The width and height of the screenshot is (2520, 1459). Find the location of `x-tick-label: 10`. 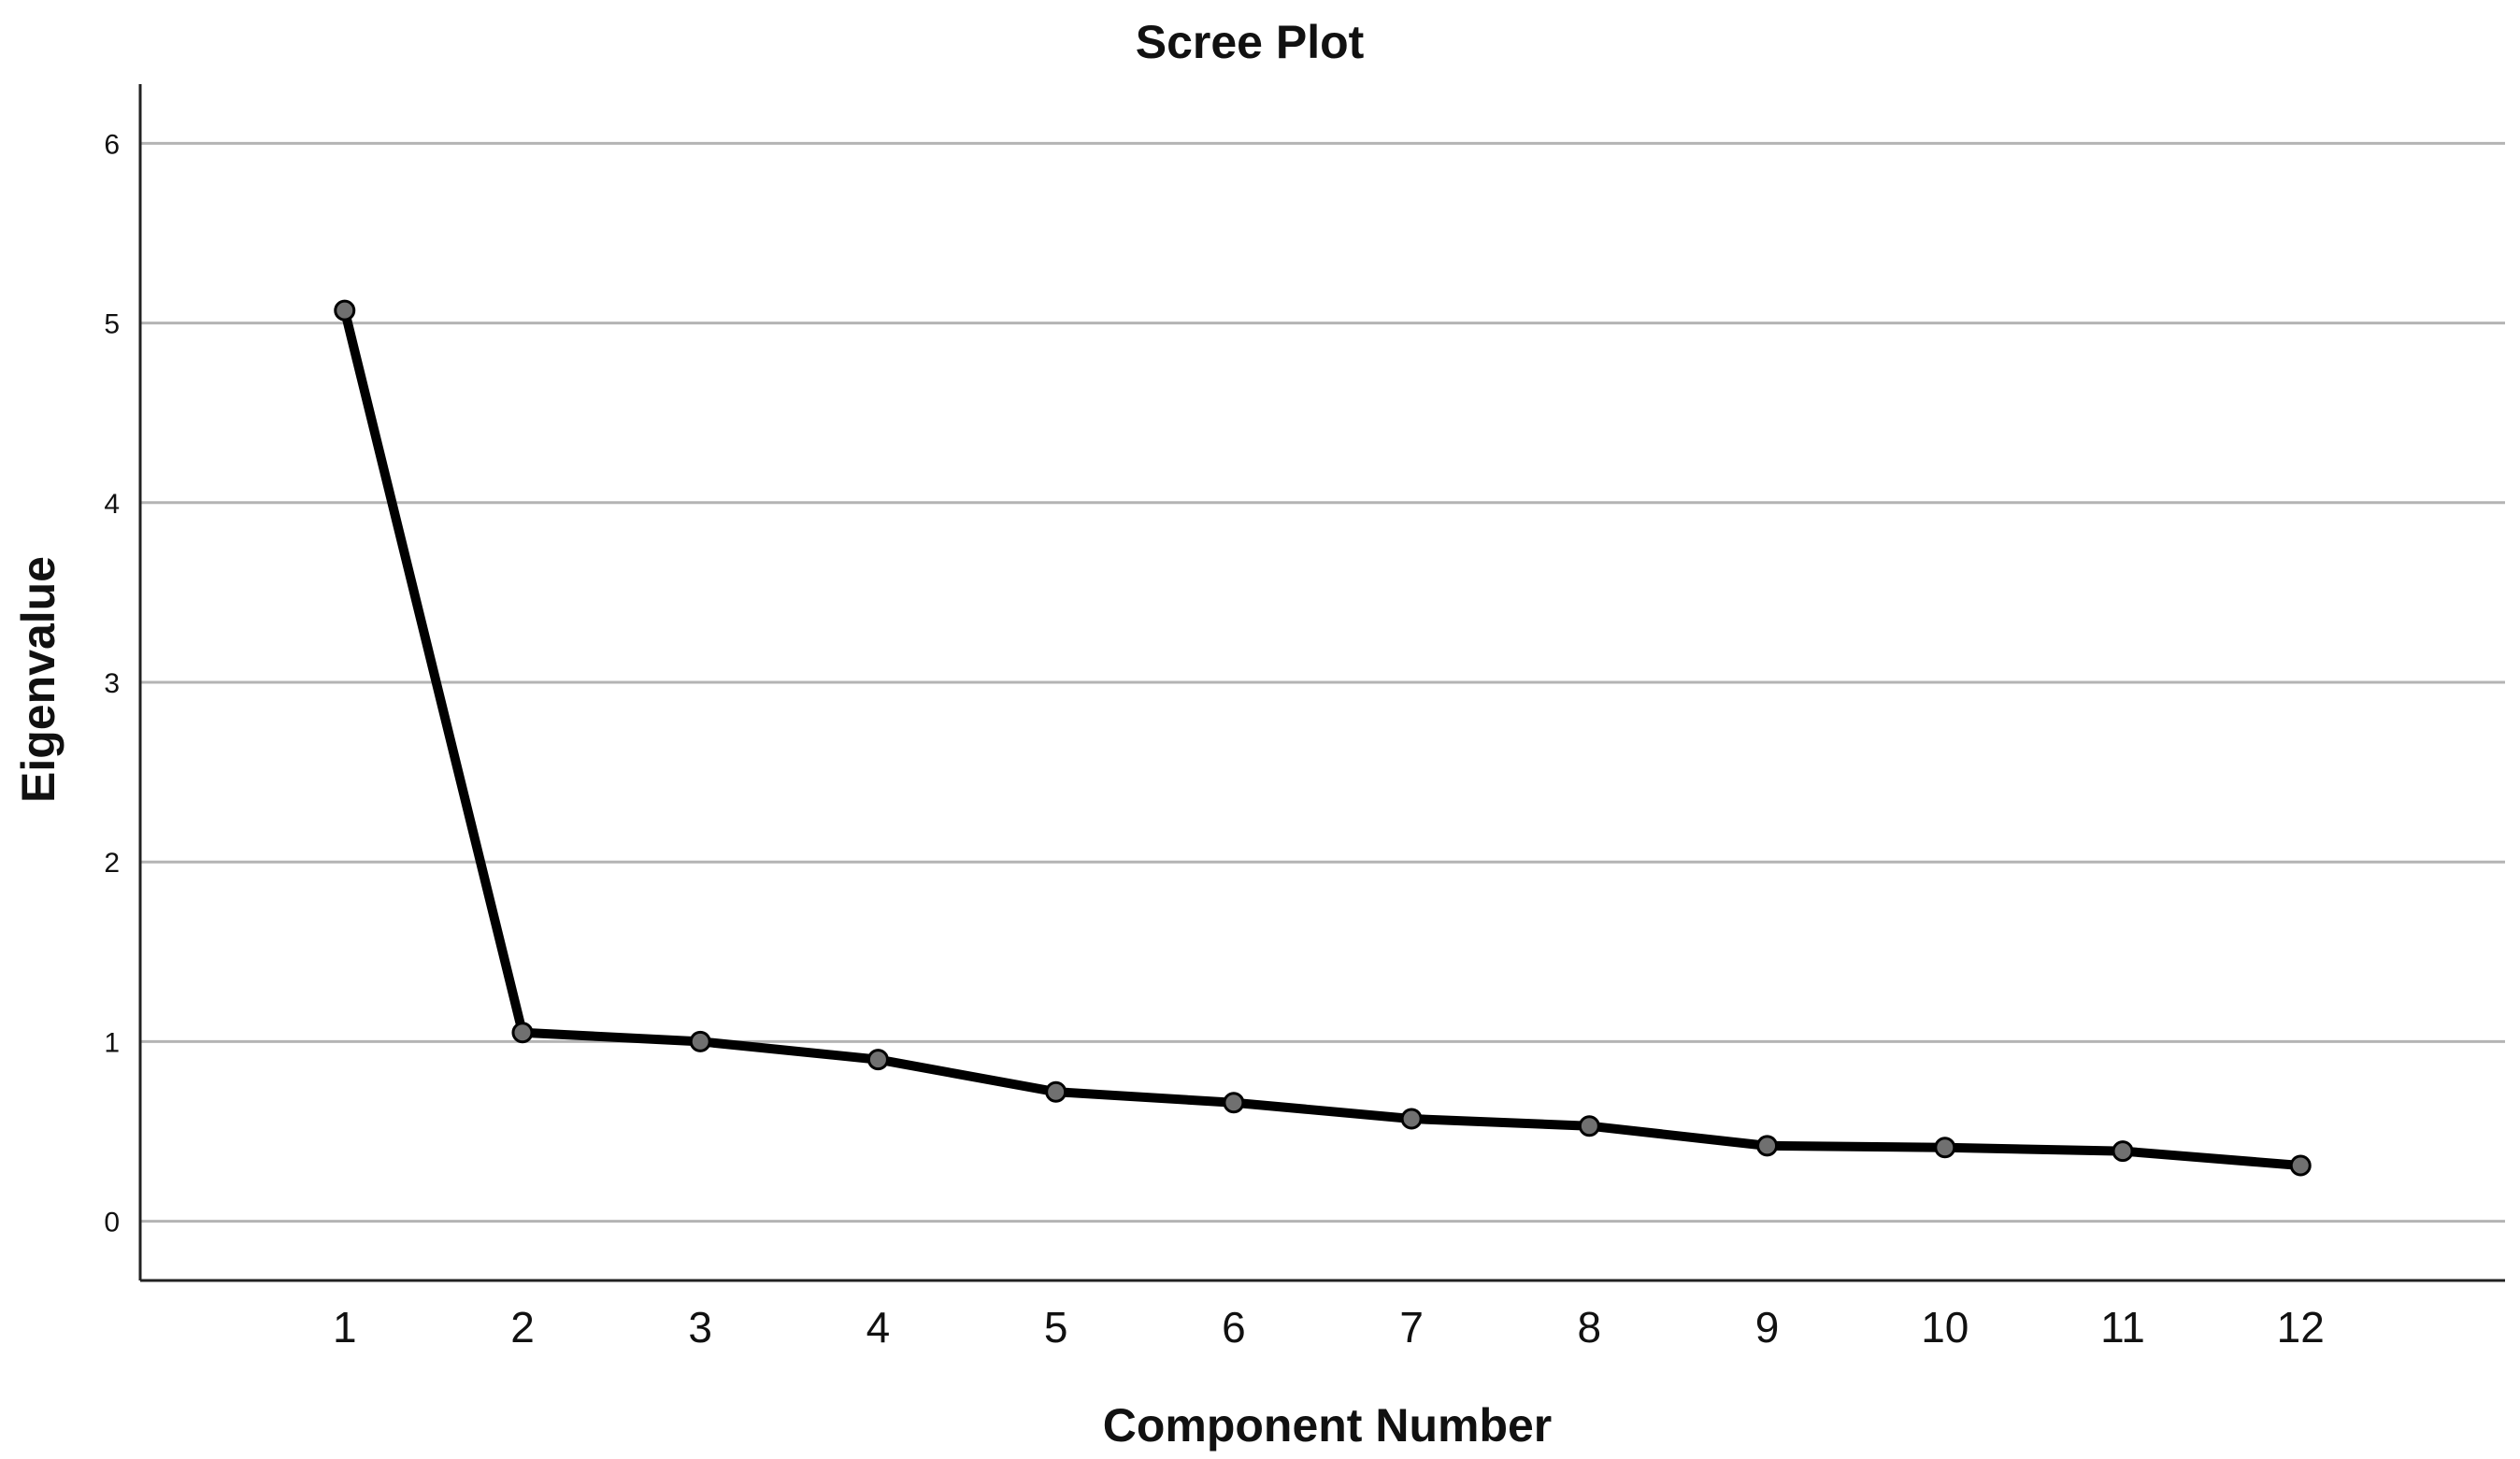

x-tick-label: 10 is located at coordinates (1945, 1327).